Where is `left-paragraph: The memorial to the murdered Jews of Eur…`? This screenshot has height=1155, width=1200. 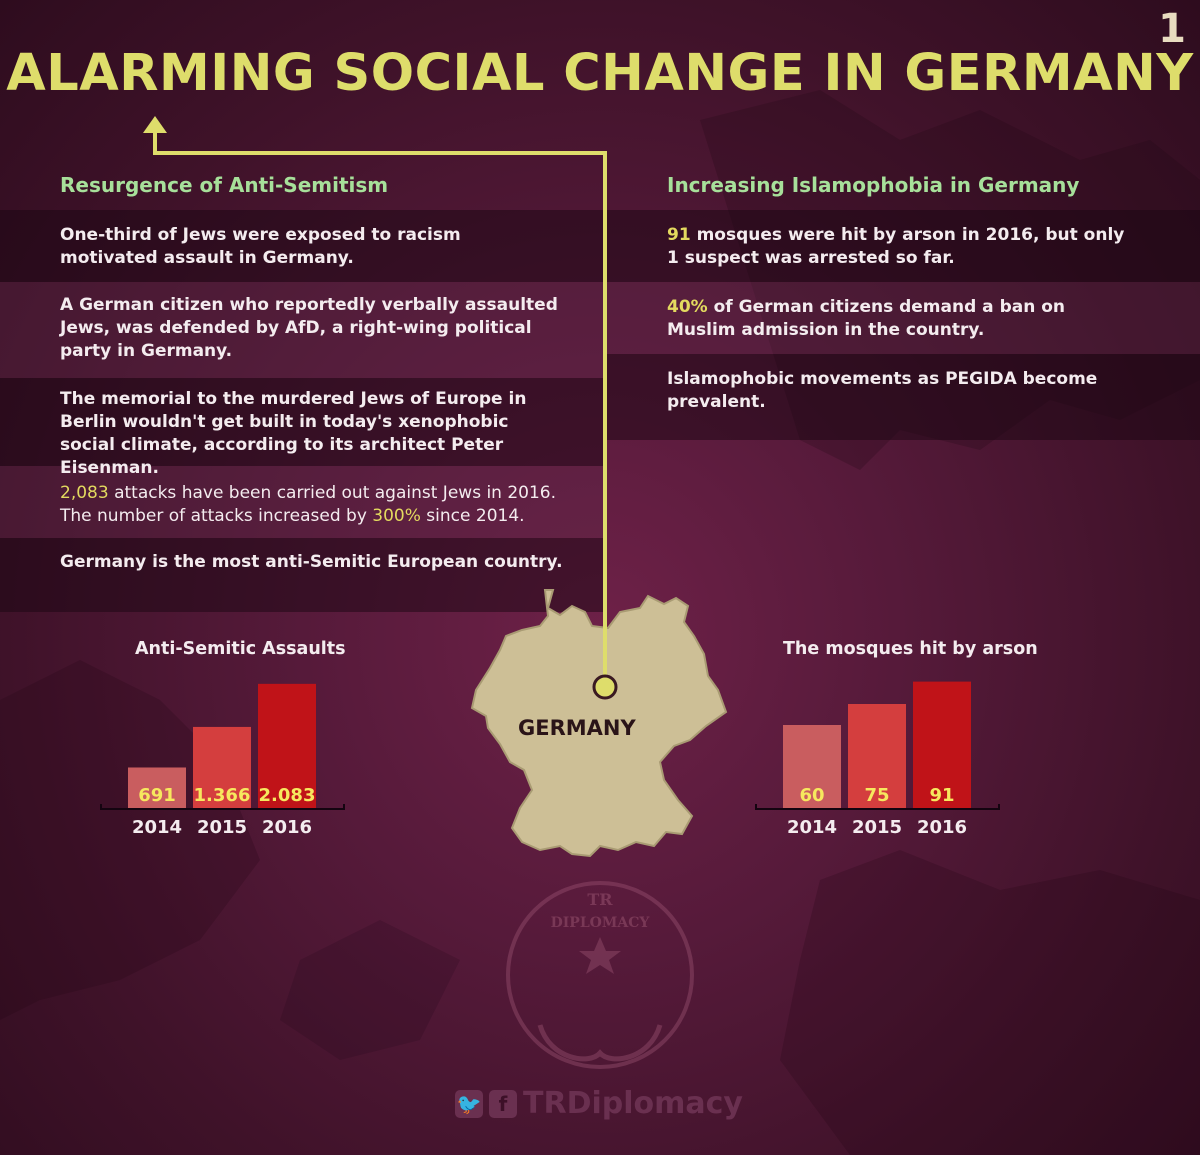
left-paragraph: The memorial to the murdered Jews of Eur… is located at coordinates (293, 433).